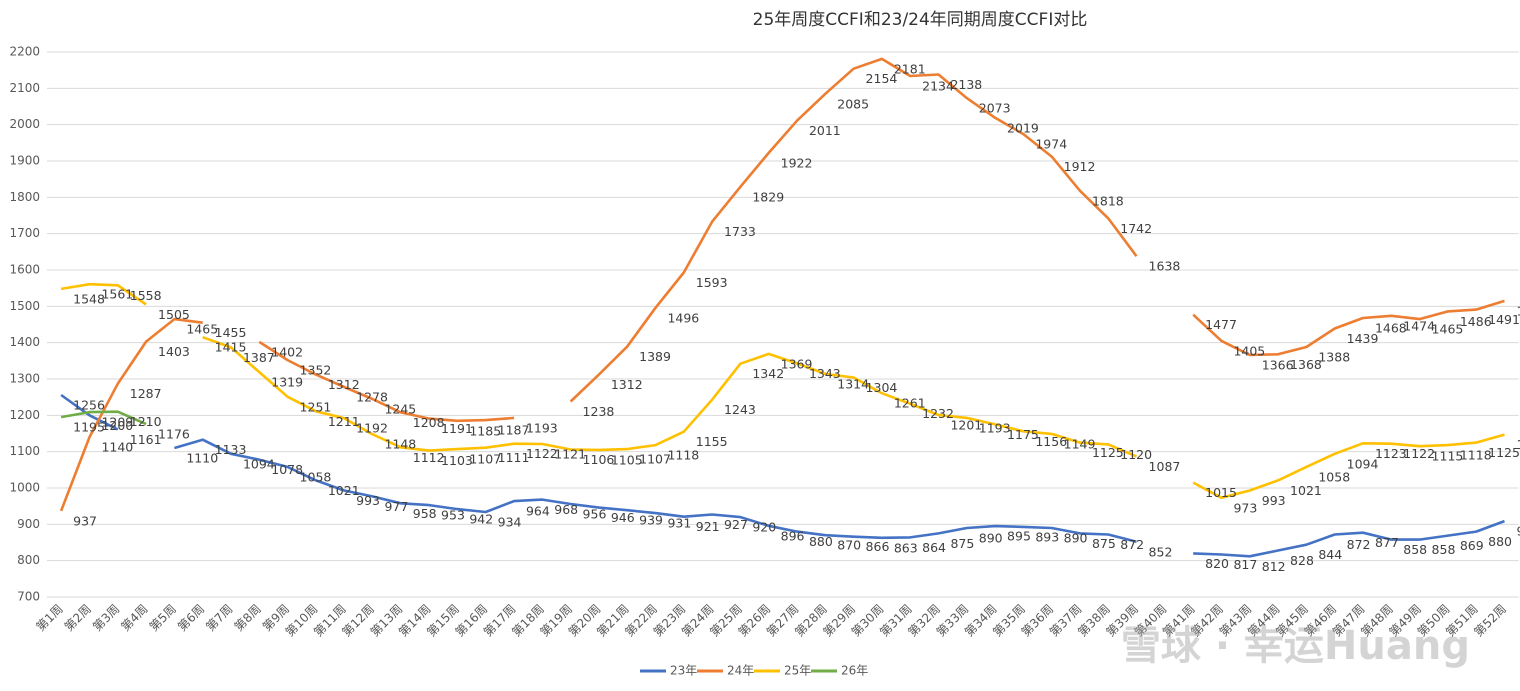 The width and height of the screenshot is (1520, 691). I want to click on data-label: 1122, so click(542, 453).